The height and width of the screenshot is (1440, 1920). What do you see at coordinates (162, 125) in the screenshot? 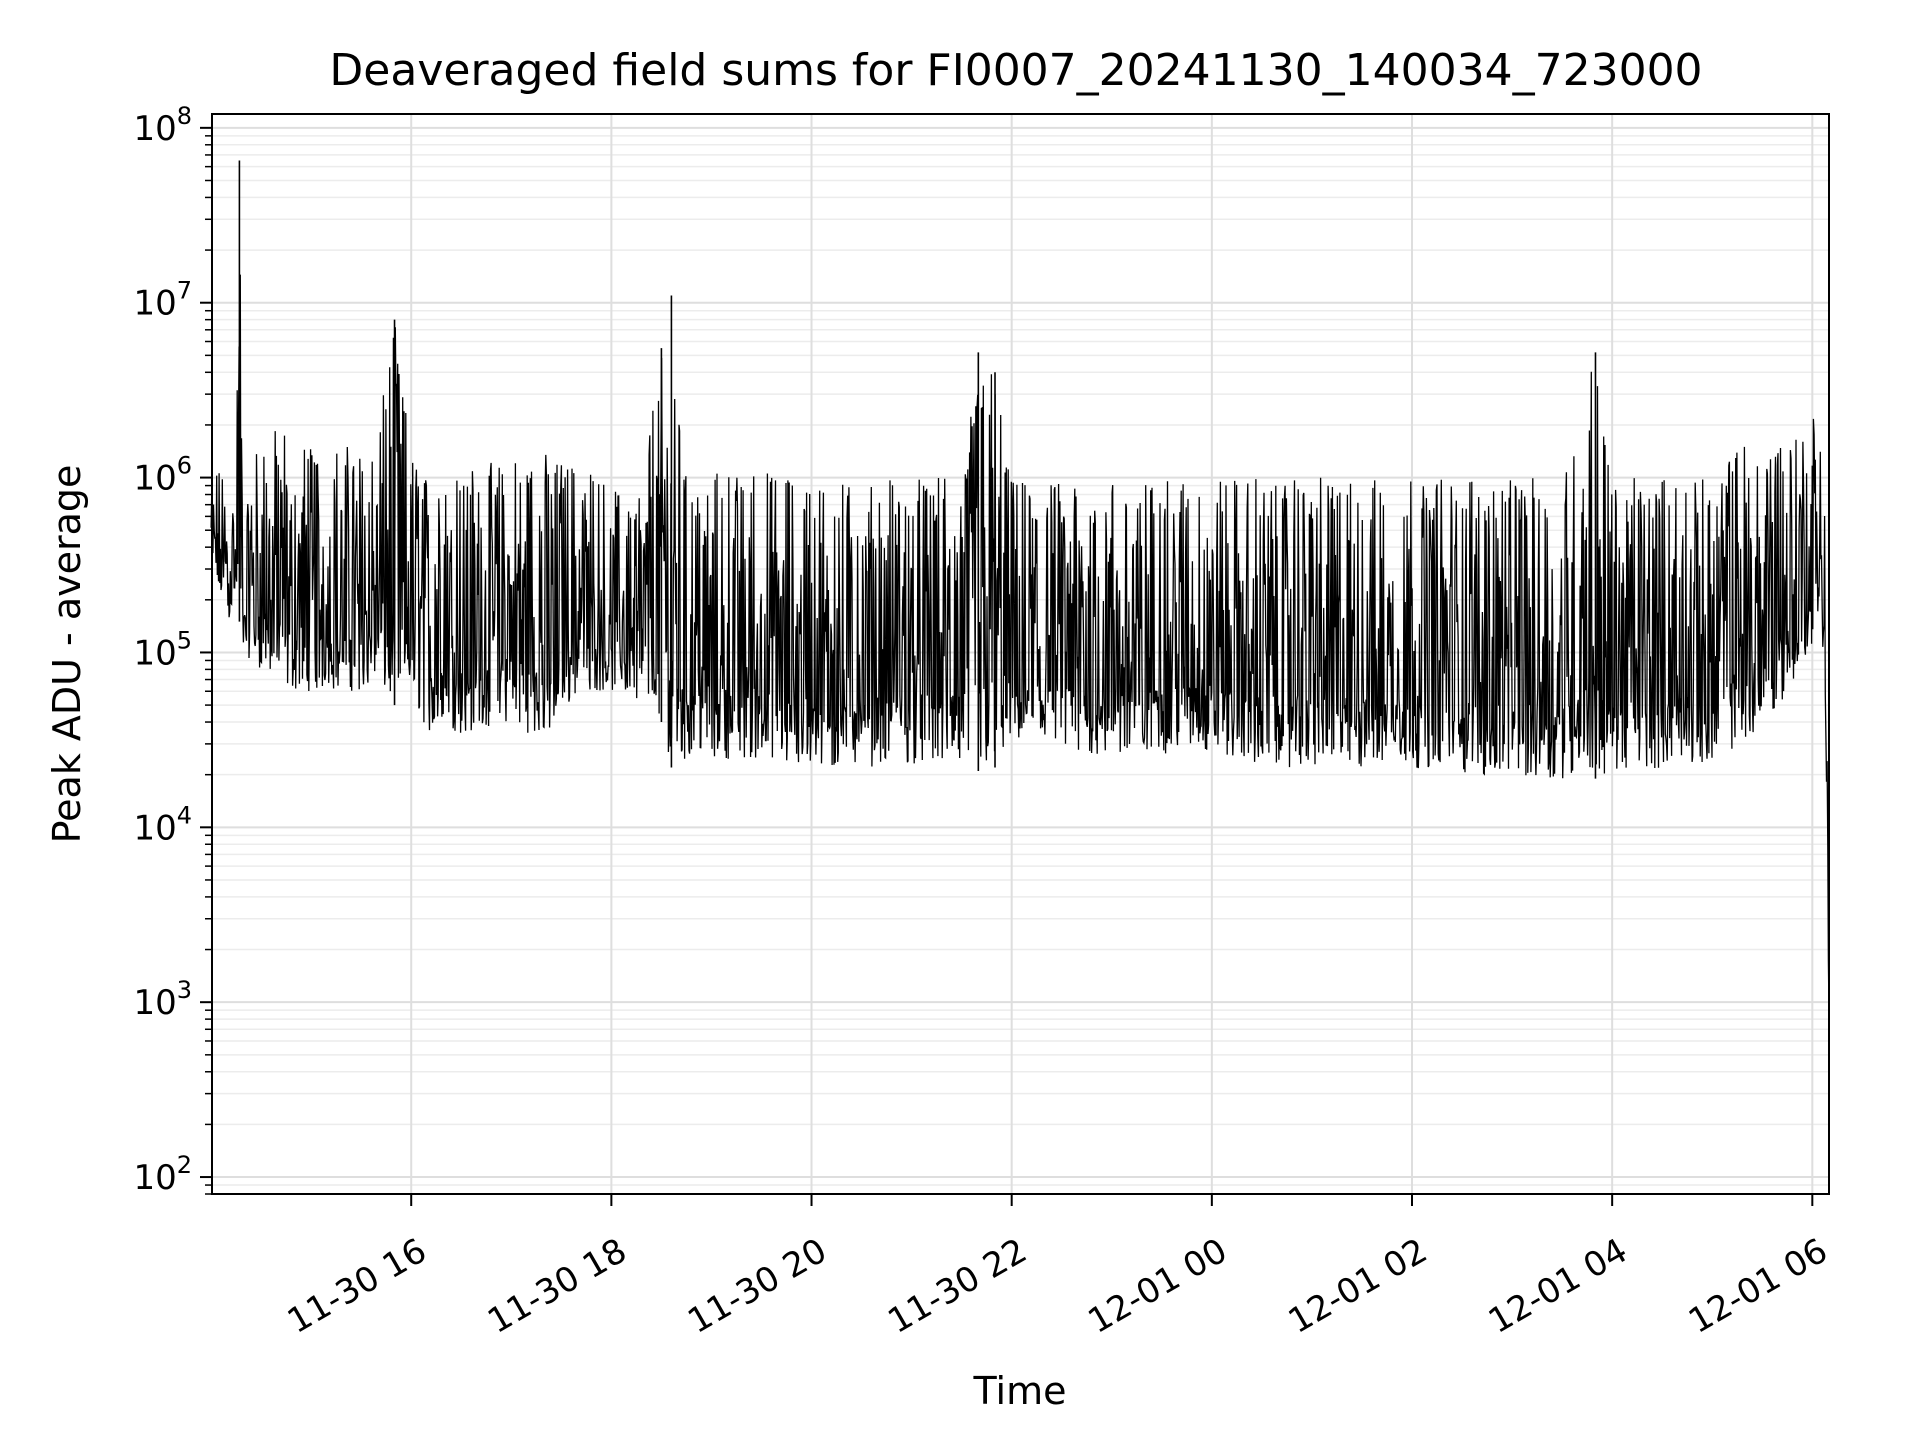
I see `y-tick-label: 10⁸` at bounding box center [162, 125].